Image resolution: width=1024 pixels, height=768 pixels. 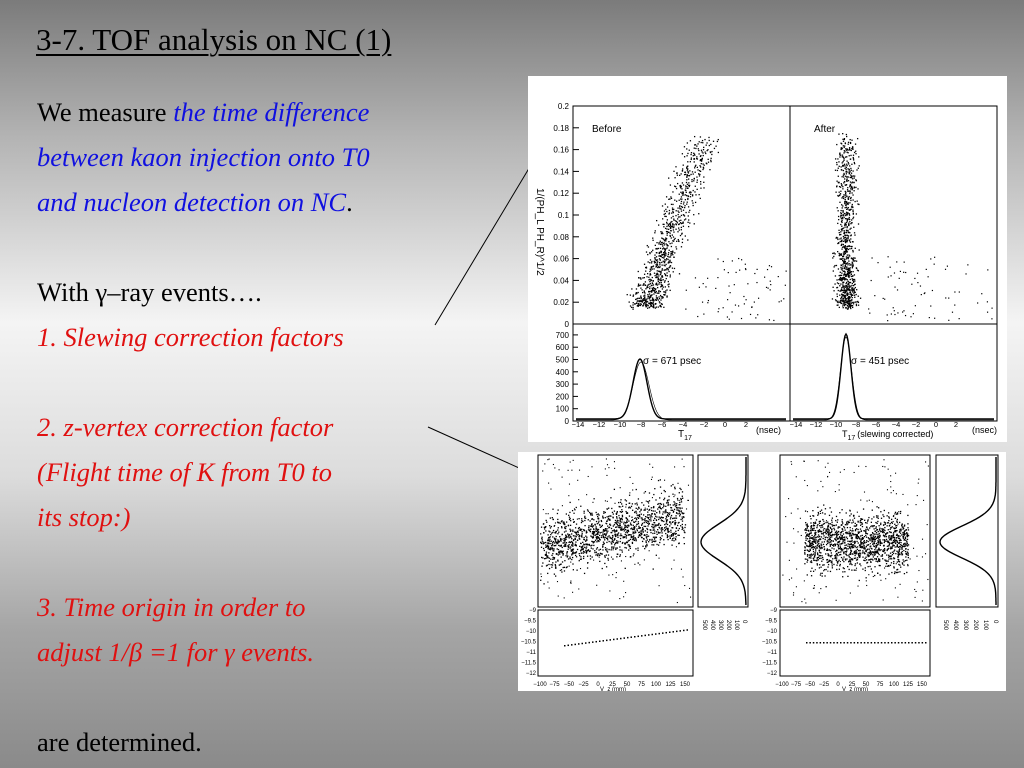 I want to click on hist-y-ticks: 0 100 200 300 400 500 600 700, so click(x=567, y=378).